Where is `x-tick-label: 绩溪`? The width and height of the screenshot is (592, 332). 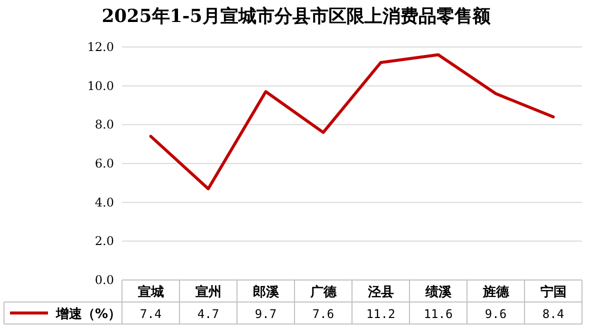 x-tick-label: 绩溪 is located at coordinates (438, 292).